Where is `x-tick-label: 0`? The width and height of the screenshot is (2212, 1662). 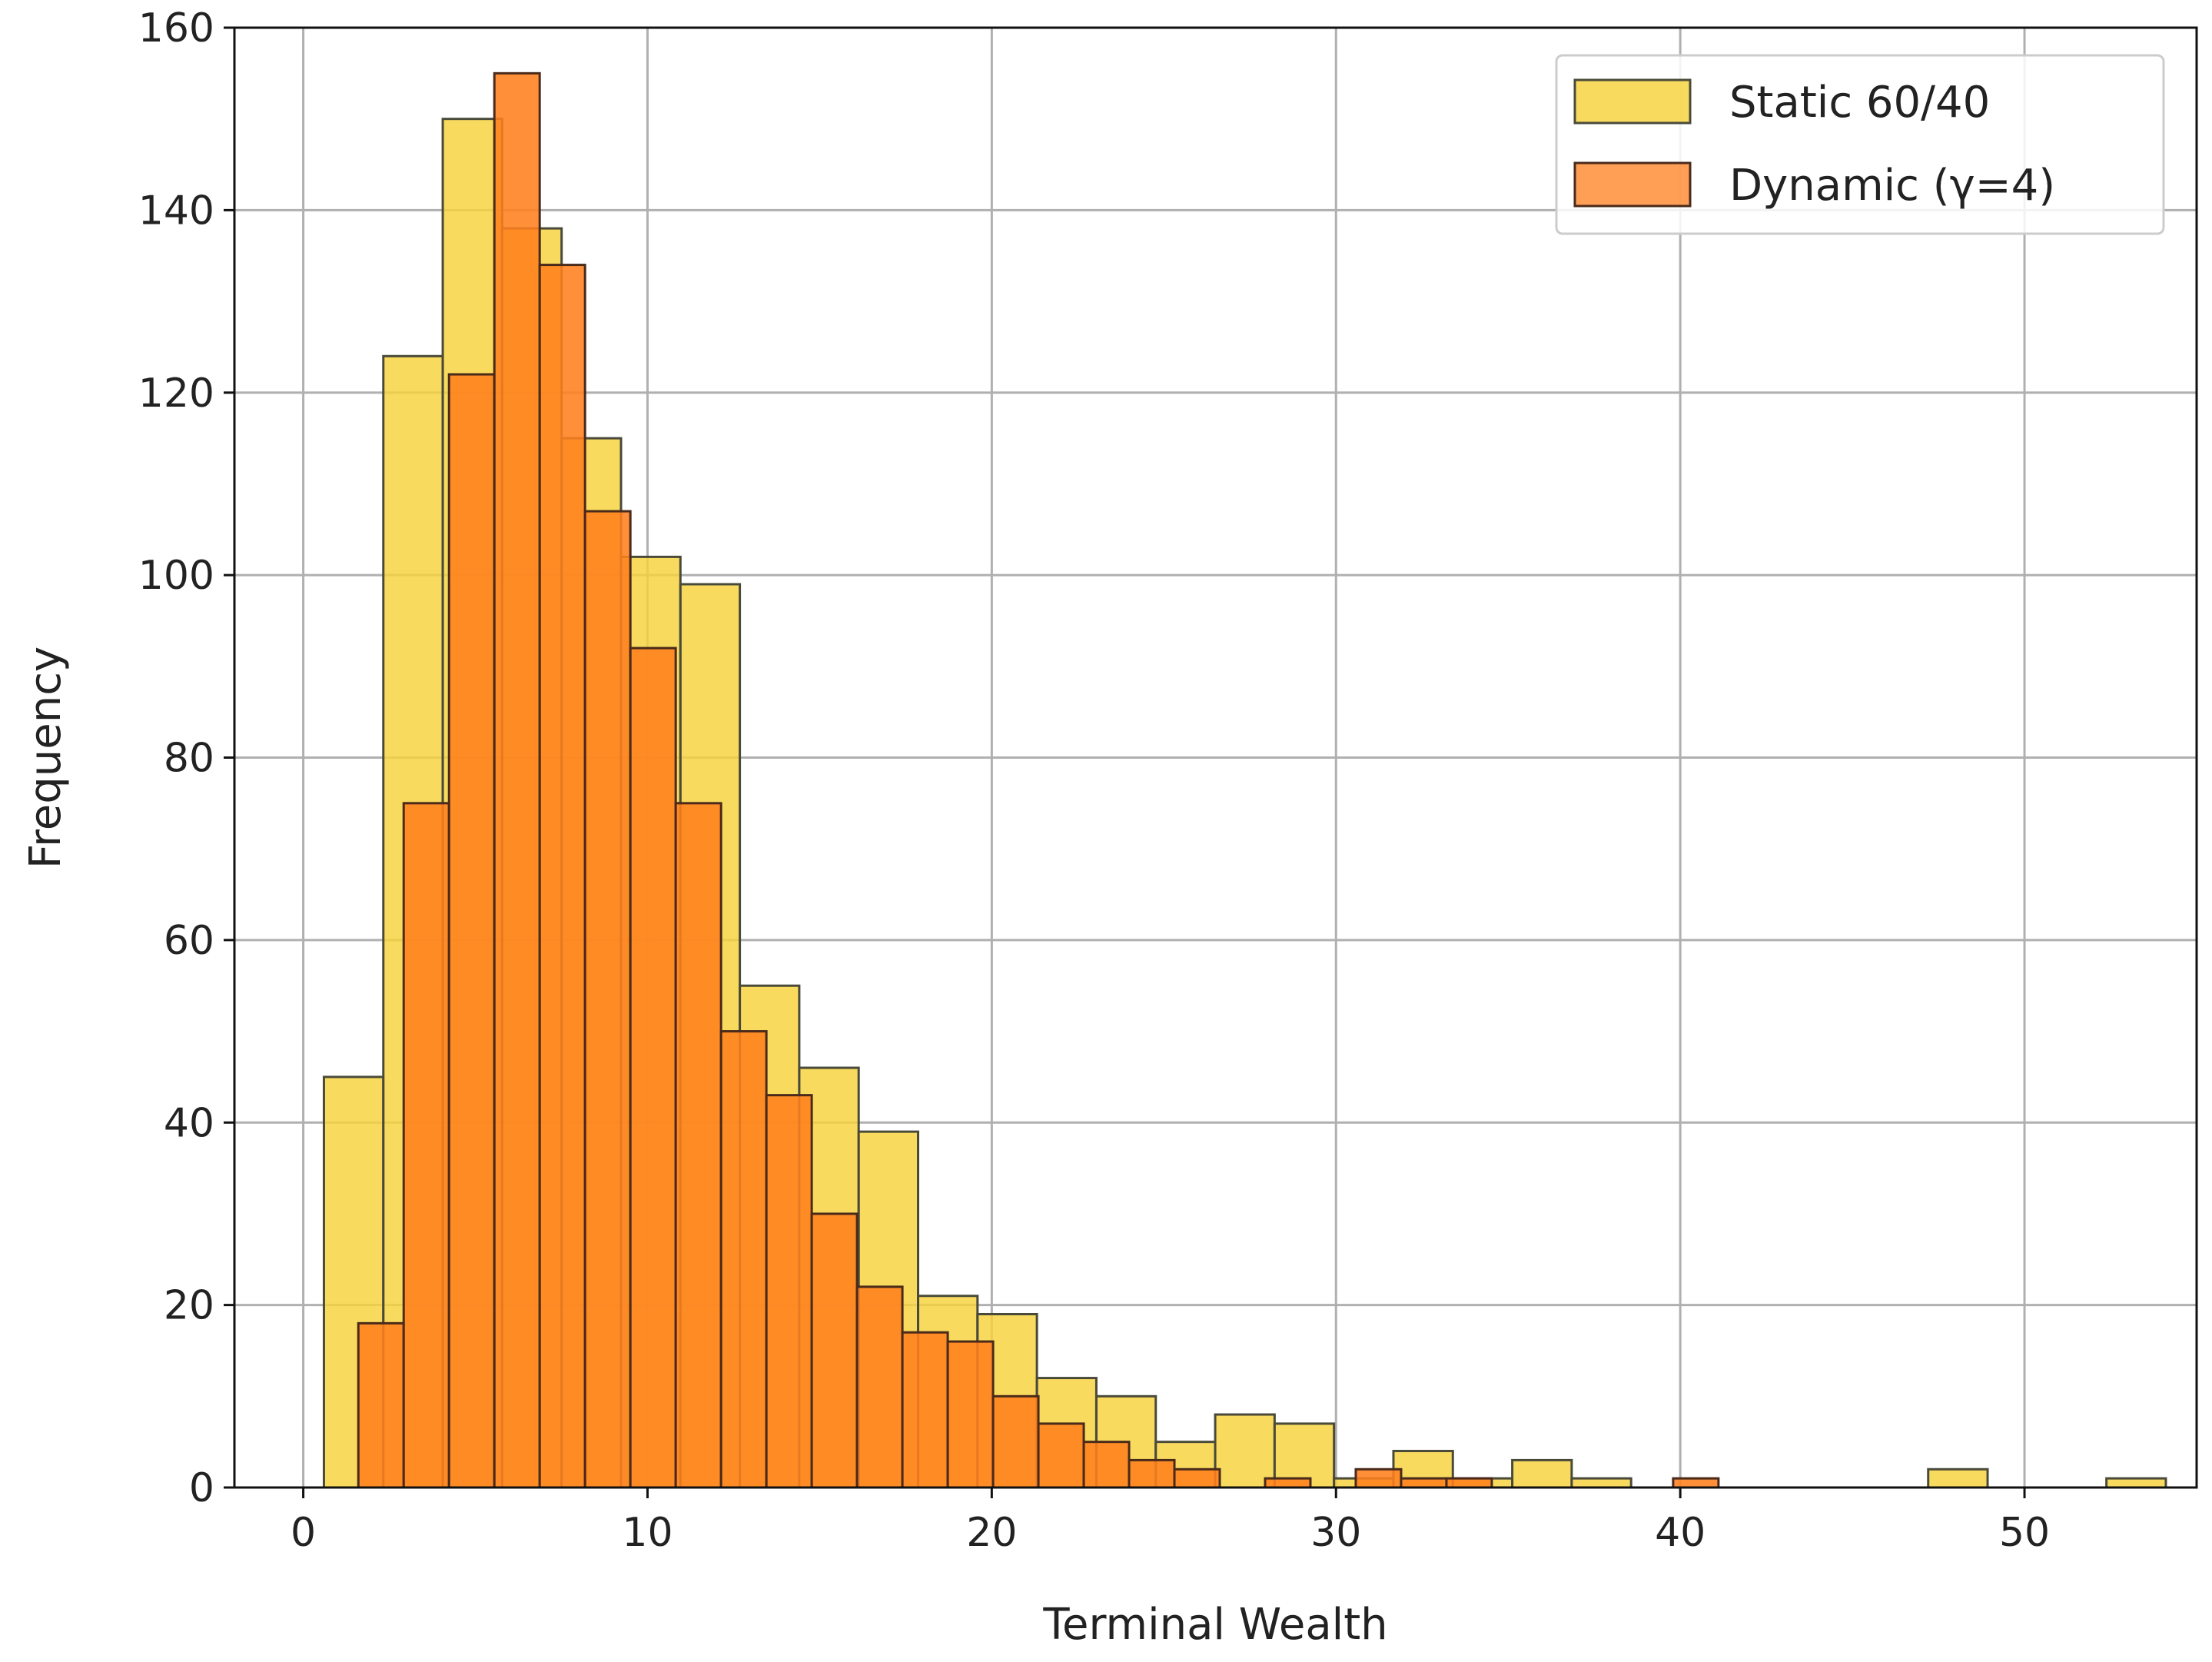 x-tick-label: 0 is located at coordinates (303, 1533).